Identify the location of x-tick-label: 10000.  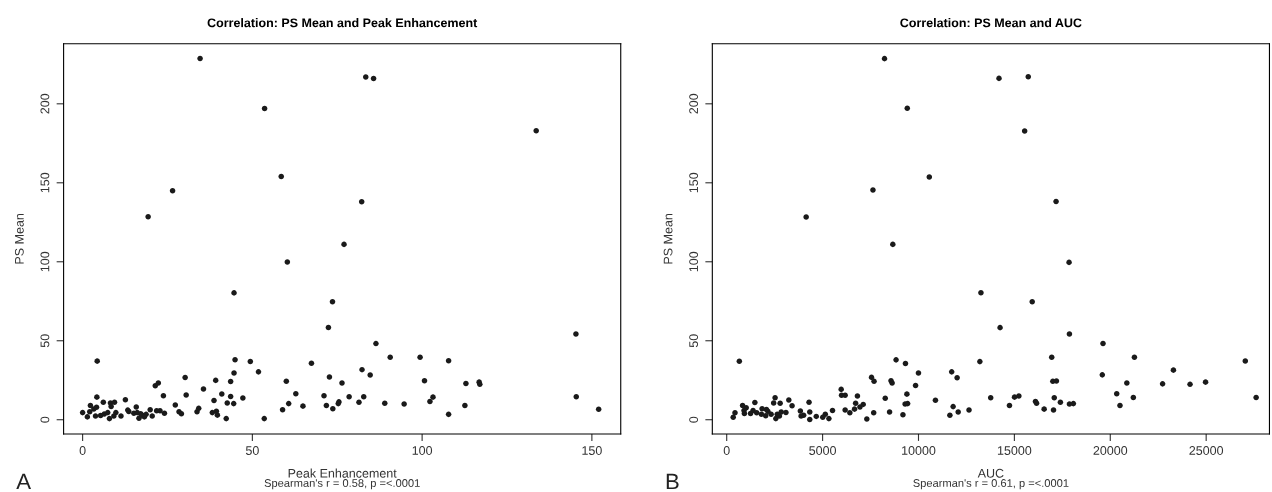
(919, 450).